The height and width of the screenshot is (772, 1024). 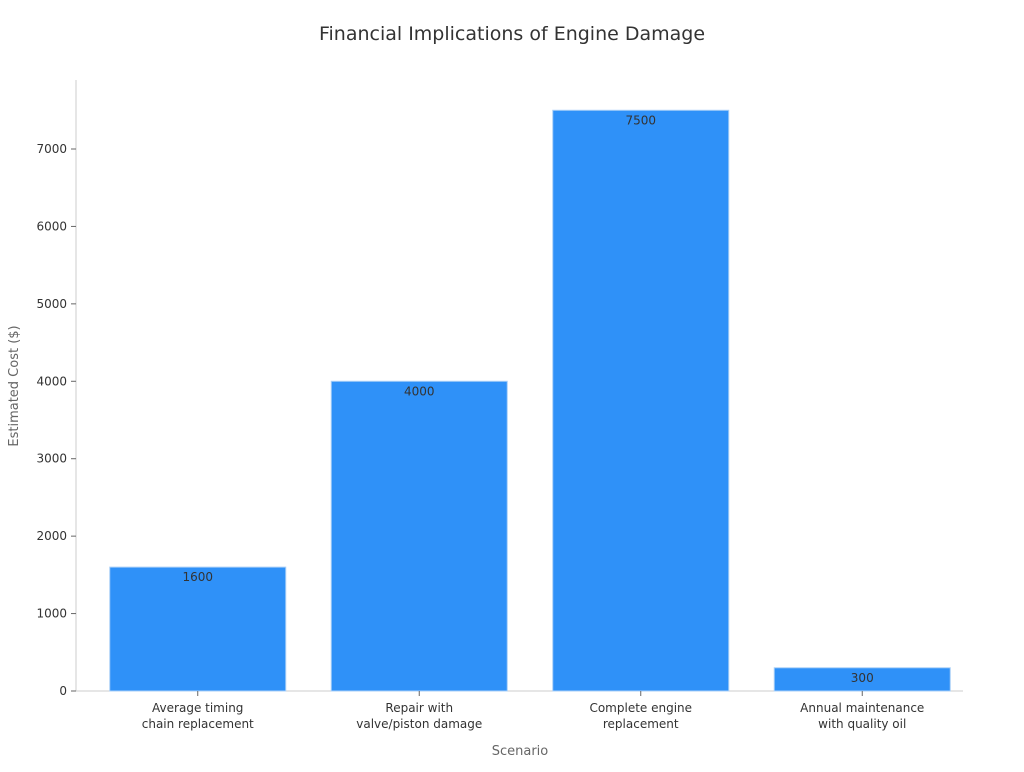 What do you see at coordinates (197, 708) in the screenshot?
I see `x-tick-label: Average timing` at bounding box center [197, 708].